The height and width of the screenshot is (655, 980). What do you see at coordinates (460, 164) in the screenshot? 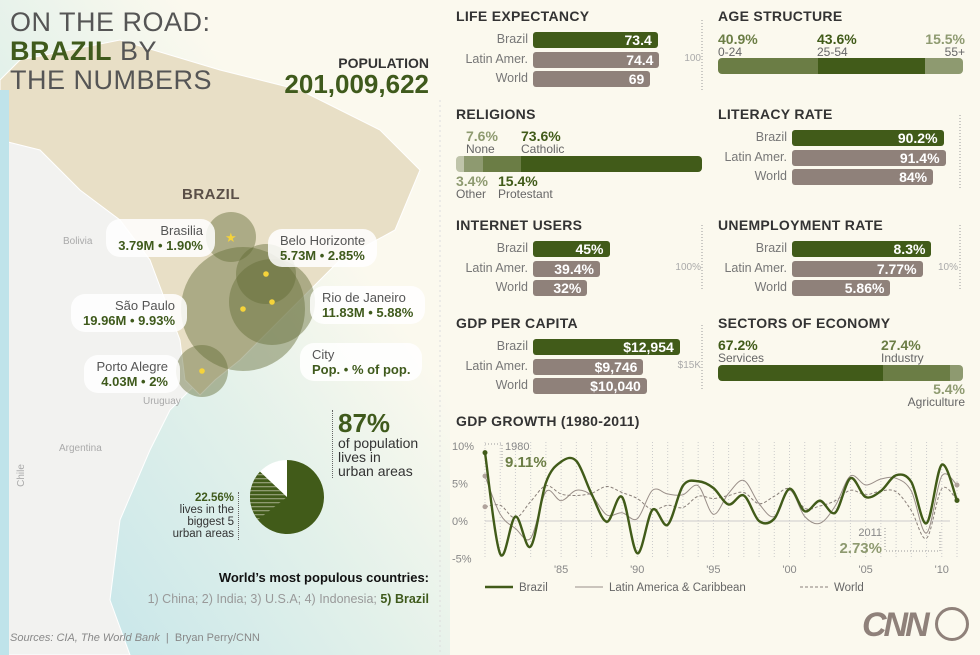
I see `segment-other` at bounding box center [460, 164].